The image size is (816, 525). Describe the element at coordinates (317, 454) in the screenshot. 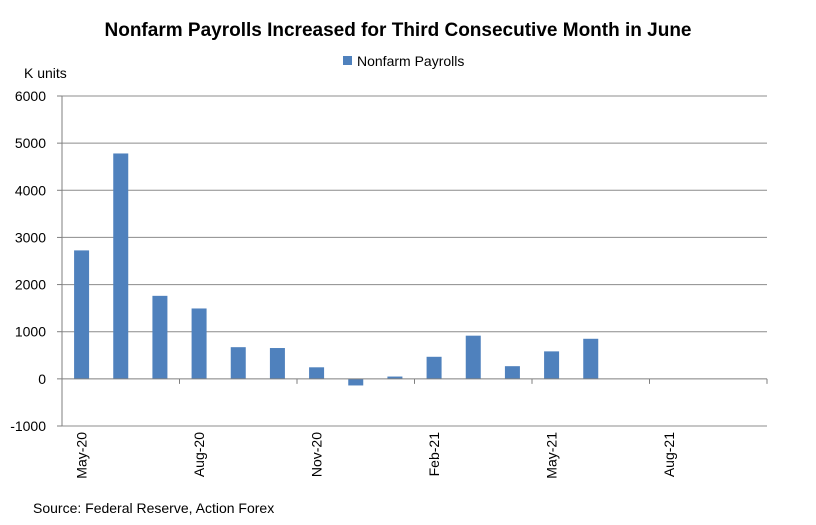

I see `x-tick-label: Nov-20` at that location.